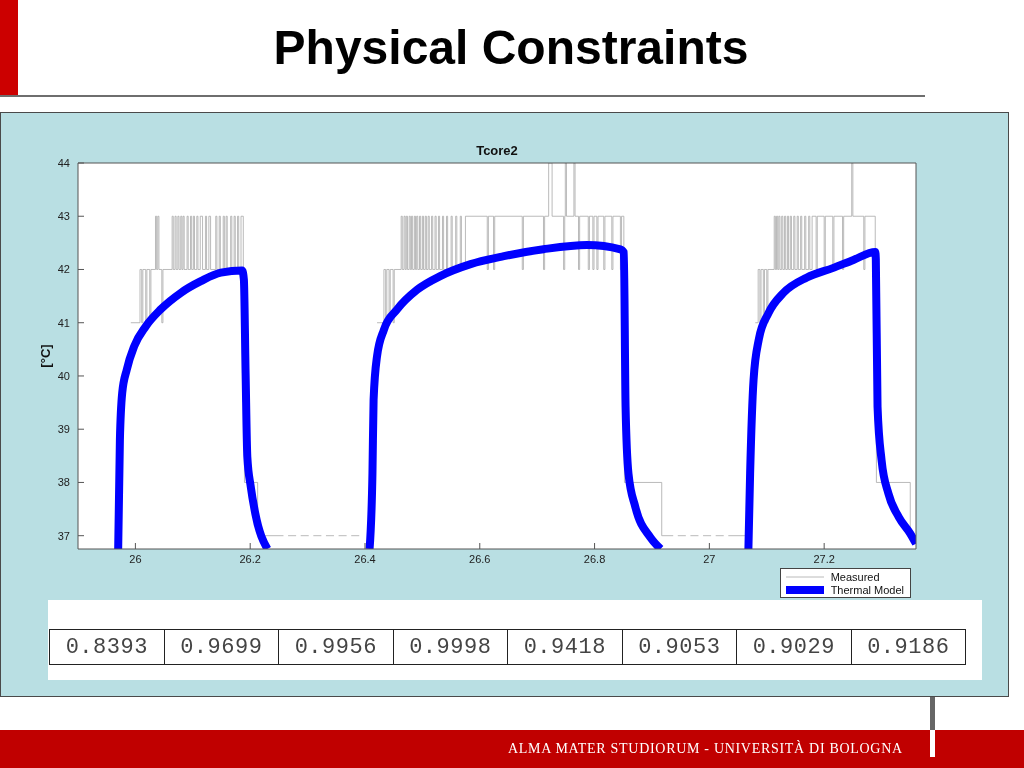 Image resolution: width=1024 pixels, height=768 pixels. I want to click on y-tick-label: 37, so click(63, 535).